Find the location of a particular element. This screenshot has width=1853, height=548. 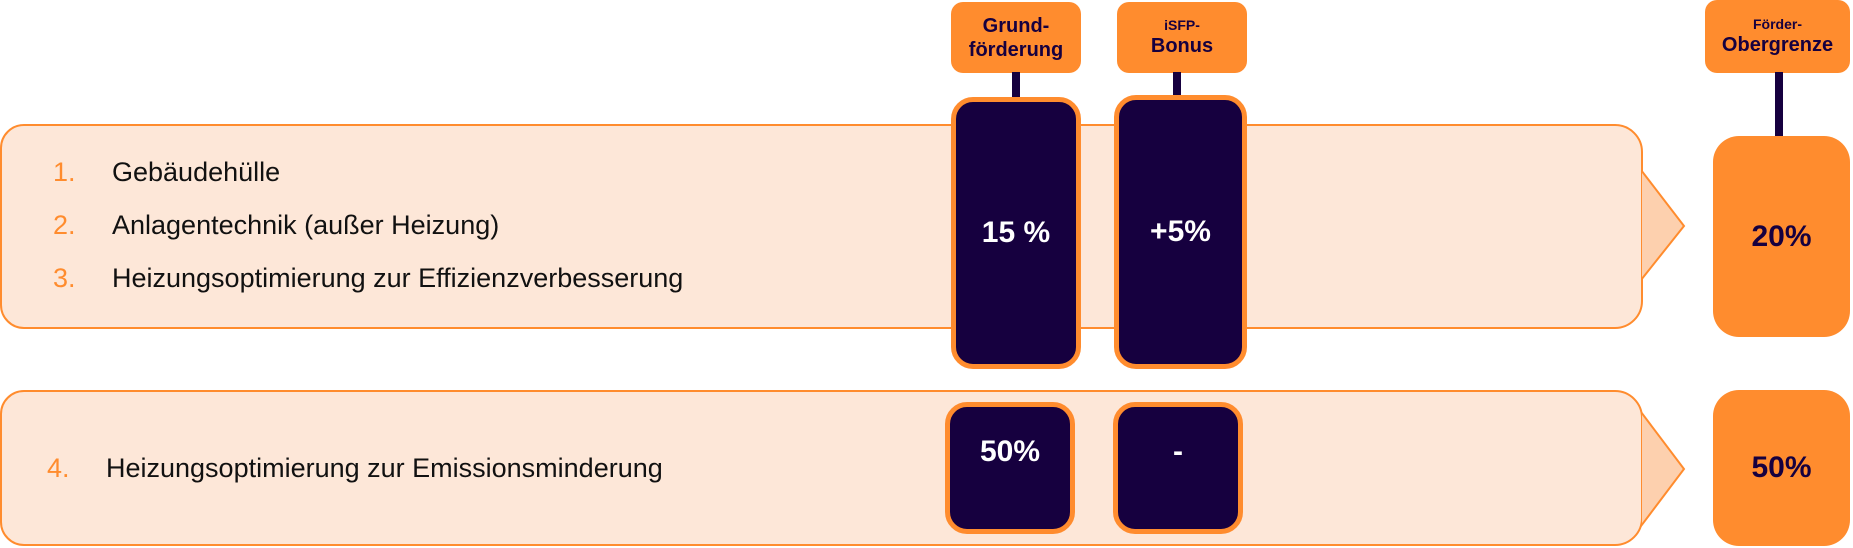

grundfoerderung-value: 15 % is located at coordinates (1016, 233).